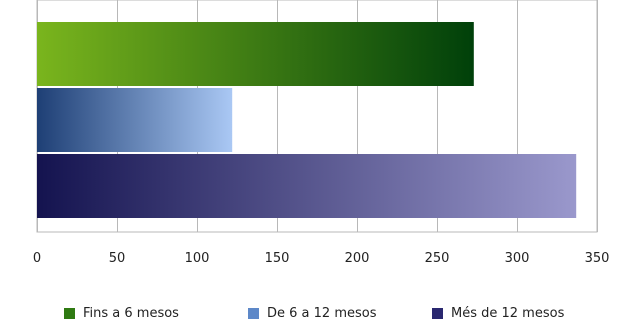 This screenshot has width=623, height=329. Describe the element at coordinates (597, 258) in the screenshot. I see `x-tick-label: 350` at that location.